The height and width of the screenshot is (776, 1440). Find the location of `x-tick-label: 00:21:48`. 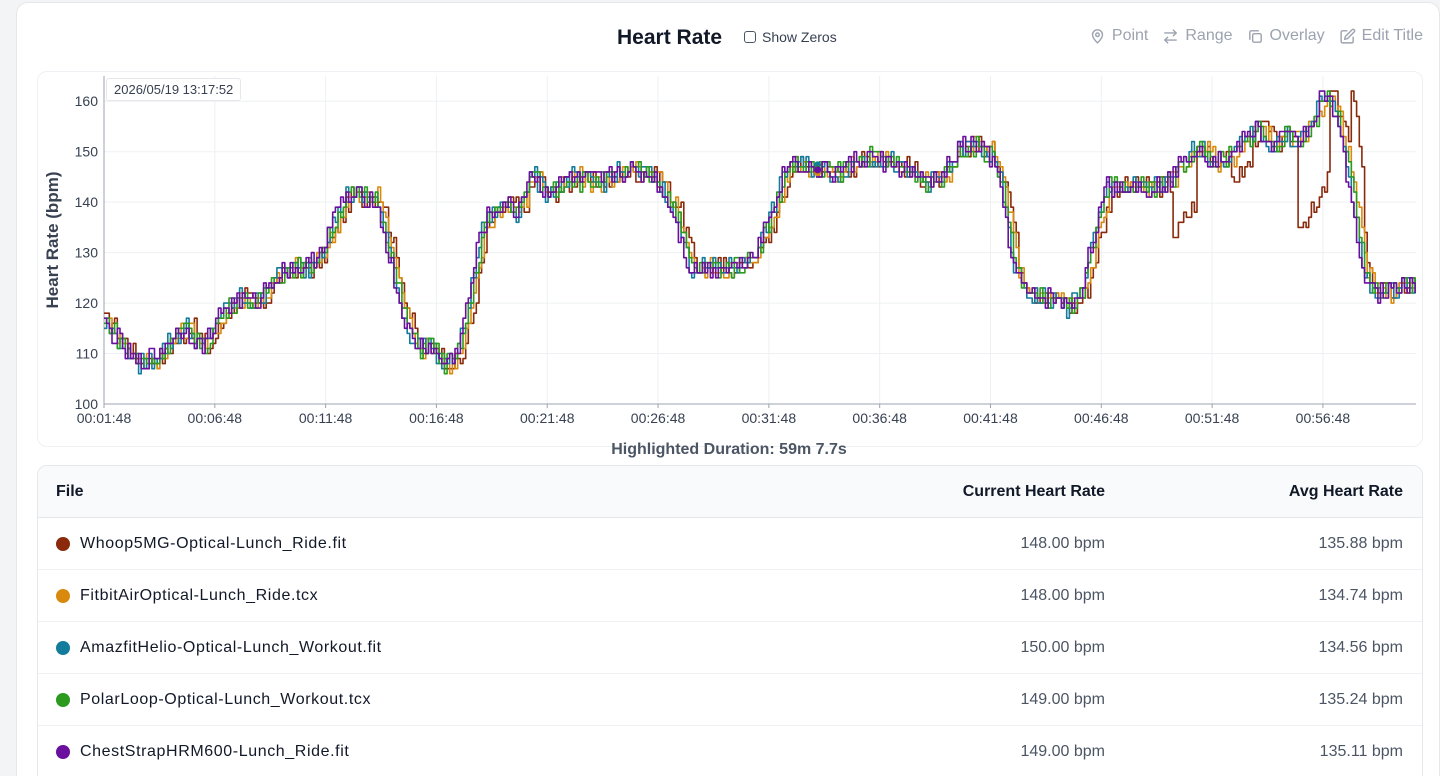

x-tick-label: 00:21:48 is located at coordinates (547, 418).